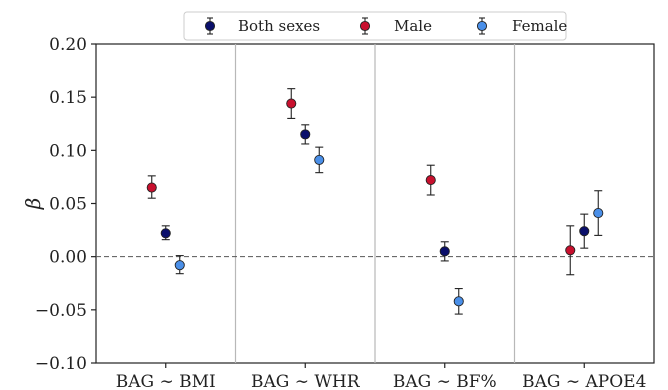 This screenshot has height=390, width=668. I want to click on y-tick-label: −0.10, so click(61, 364).